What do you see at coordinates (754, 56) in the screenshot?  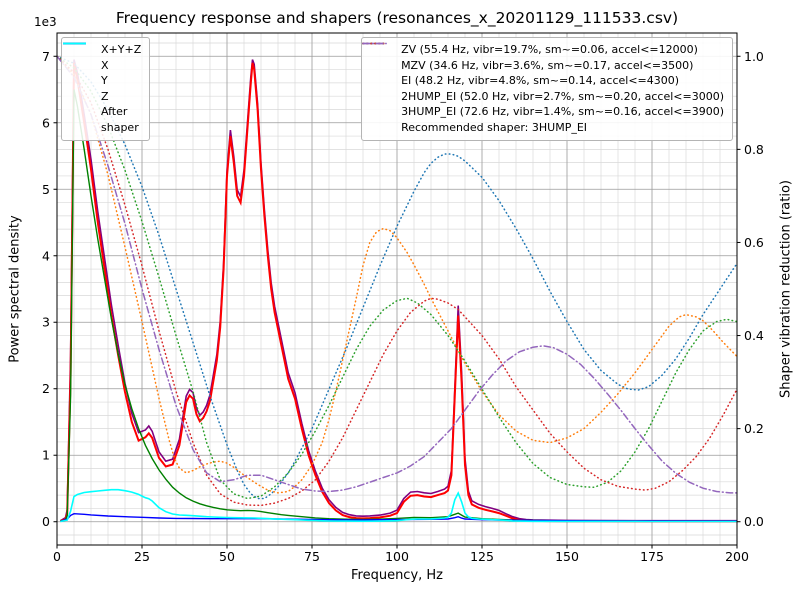 I see `tick-label: 1.0` at bounding box center [754, 56].